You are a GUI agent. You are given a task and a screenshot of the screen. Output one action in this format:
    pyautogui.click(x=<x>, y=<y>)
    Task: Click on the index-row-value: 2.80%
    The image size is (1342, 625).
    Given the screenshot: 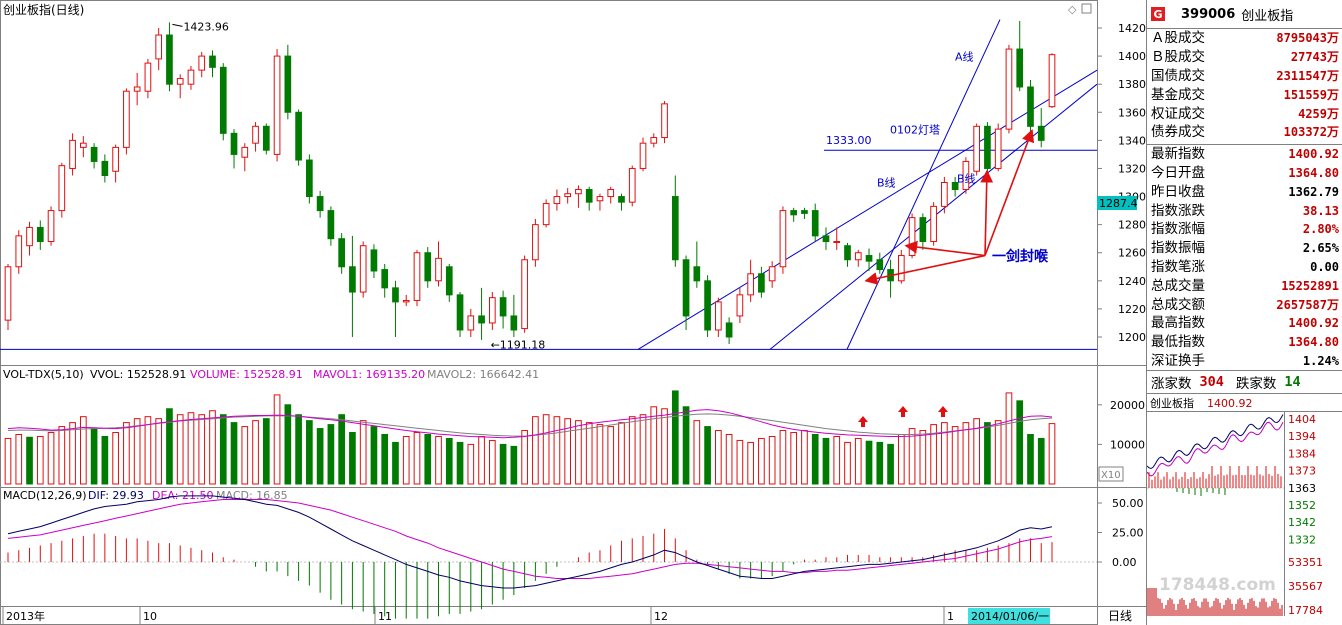 What is the action you would take?
    pyautogui.click(x=1320, y=229)
    